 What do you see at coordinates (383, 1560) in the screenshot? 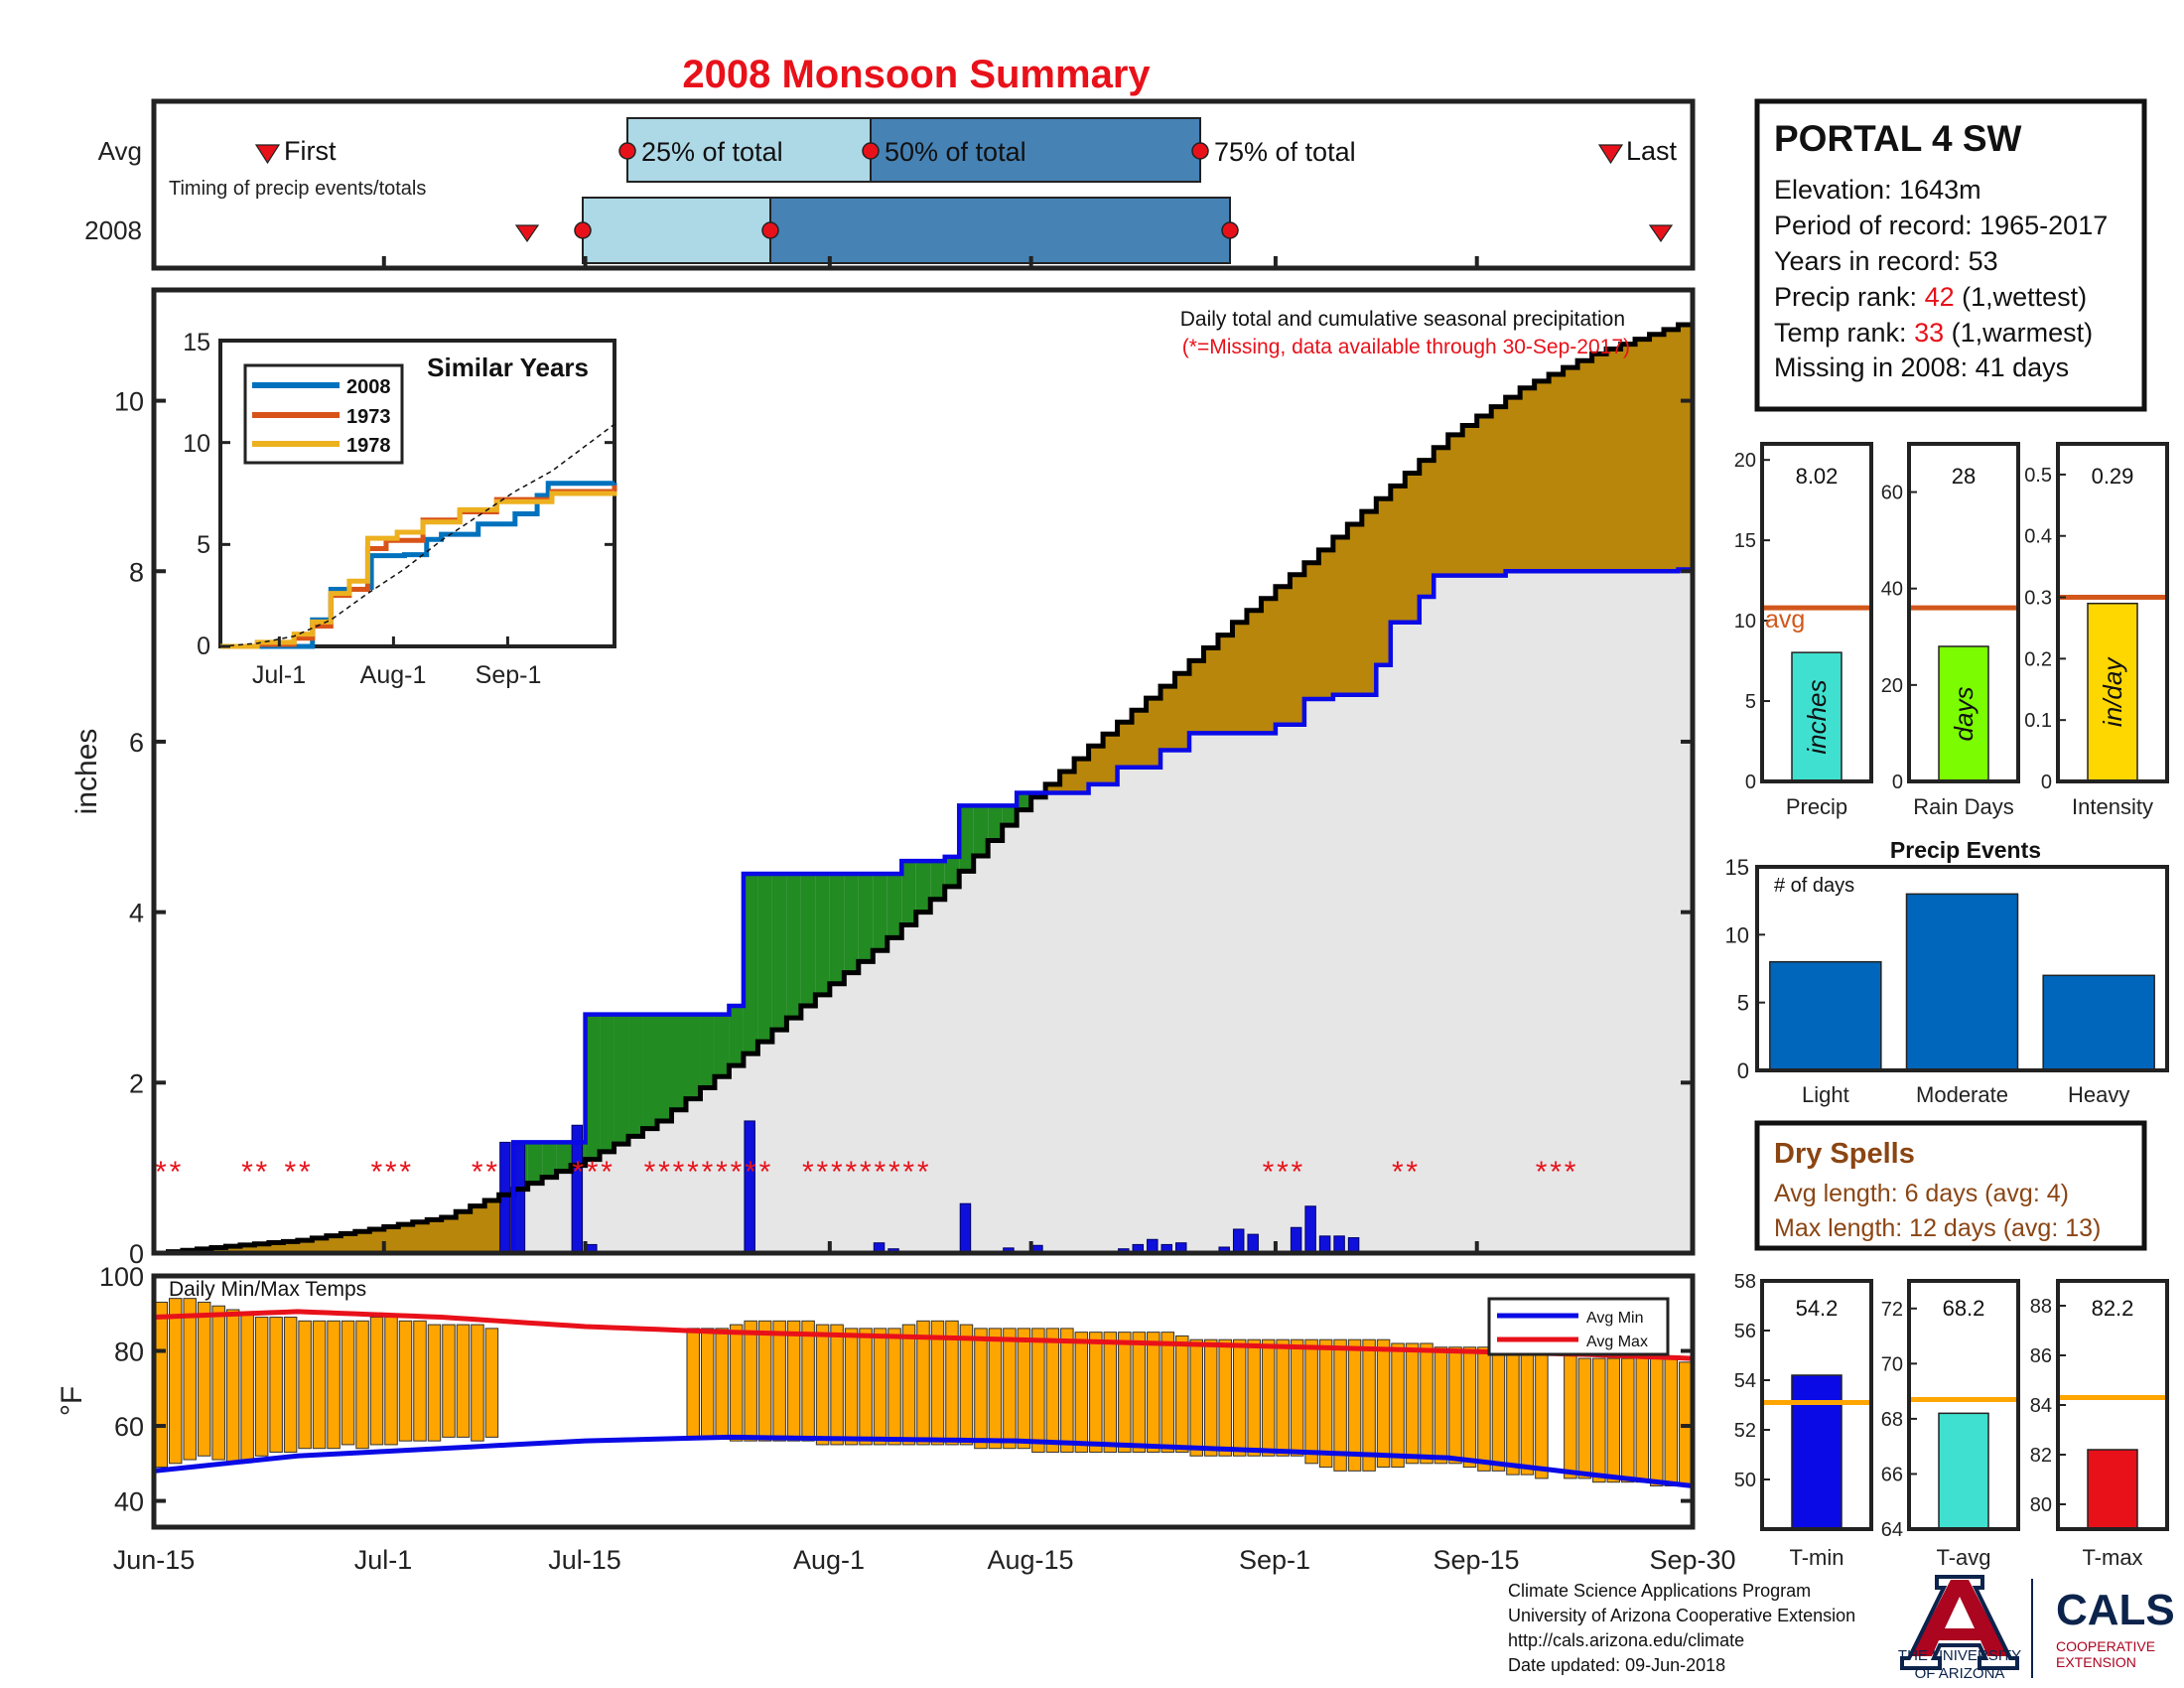
I see `xtick-label: Jul-1` at bounding box center [383, 1560].